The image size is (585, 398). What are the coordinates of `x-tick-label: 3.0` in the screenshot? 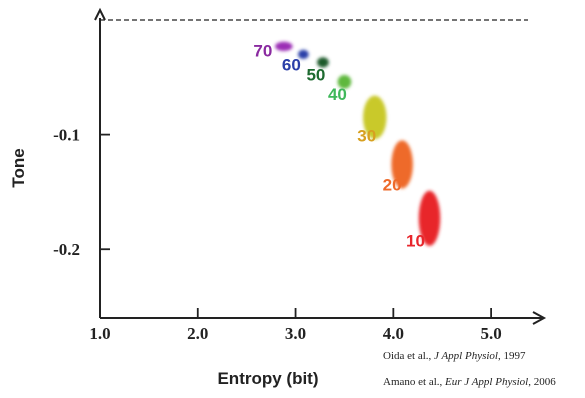 It's located at (295, 333).